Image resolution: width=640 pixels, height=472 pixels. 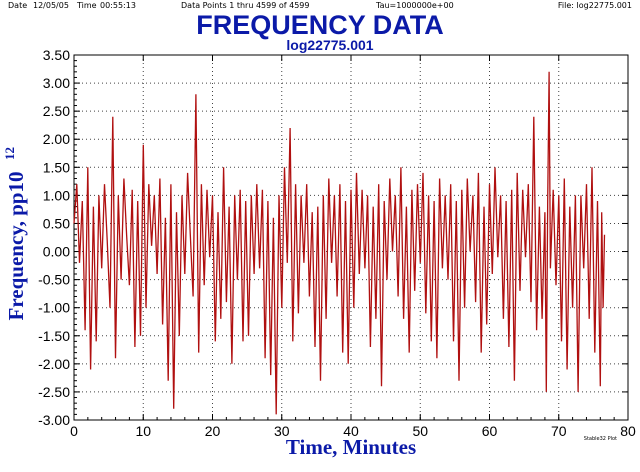 What do you see at coordinates (56, 195) in the screenshot?
I see `y-tick-label: 1.00` at bounding box center [56, 195].